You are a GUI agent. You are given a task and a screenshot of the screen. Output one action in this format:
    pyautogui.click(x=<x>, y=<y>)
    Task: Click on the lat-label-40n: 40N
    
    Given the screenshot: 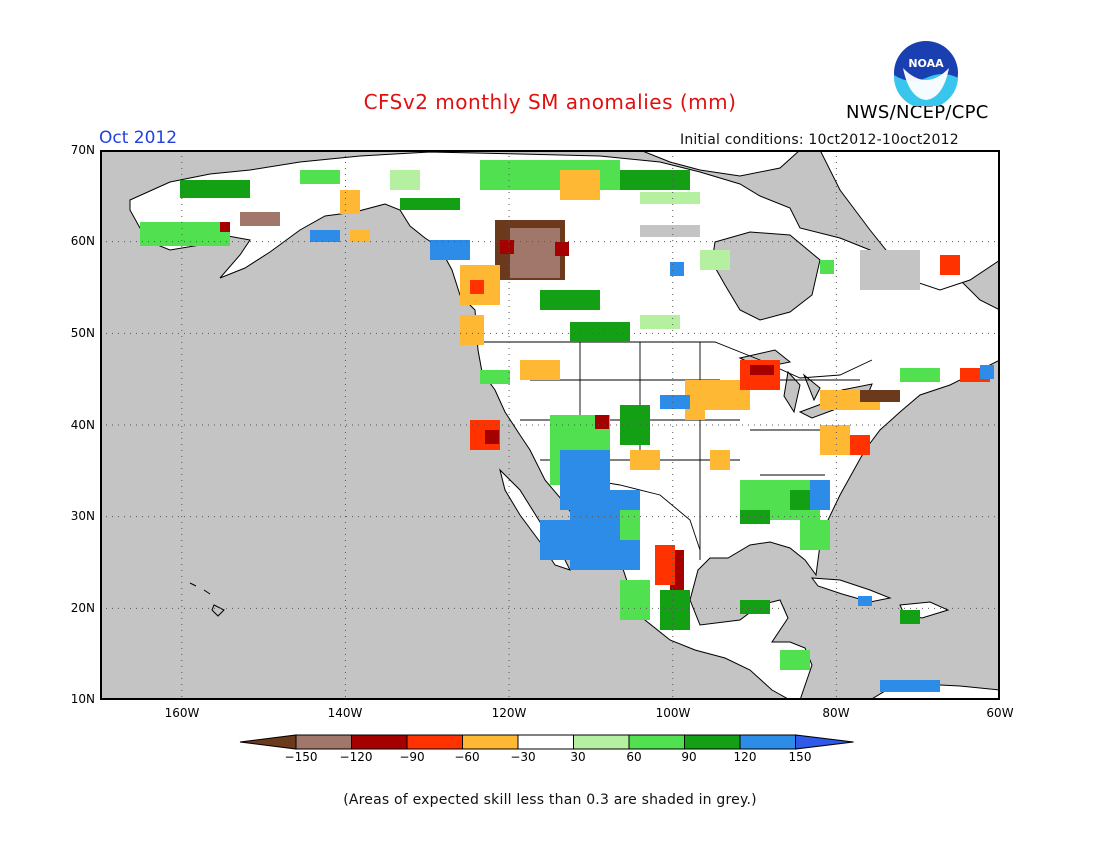 What is the action you would take?
    pyautogui.click(x=82, y=425)
    